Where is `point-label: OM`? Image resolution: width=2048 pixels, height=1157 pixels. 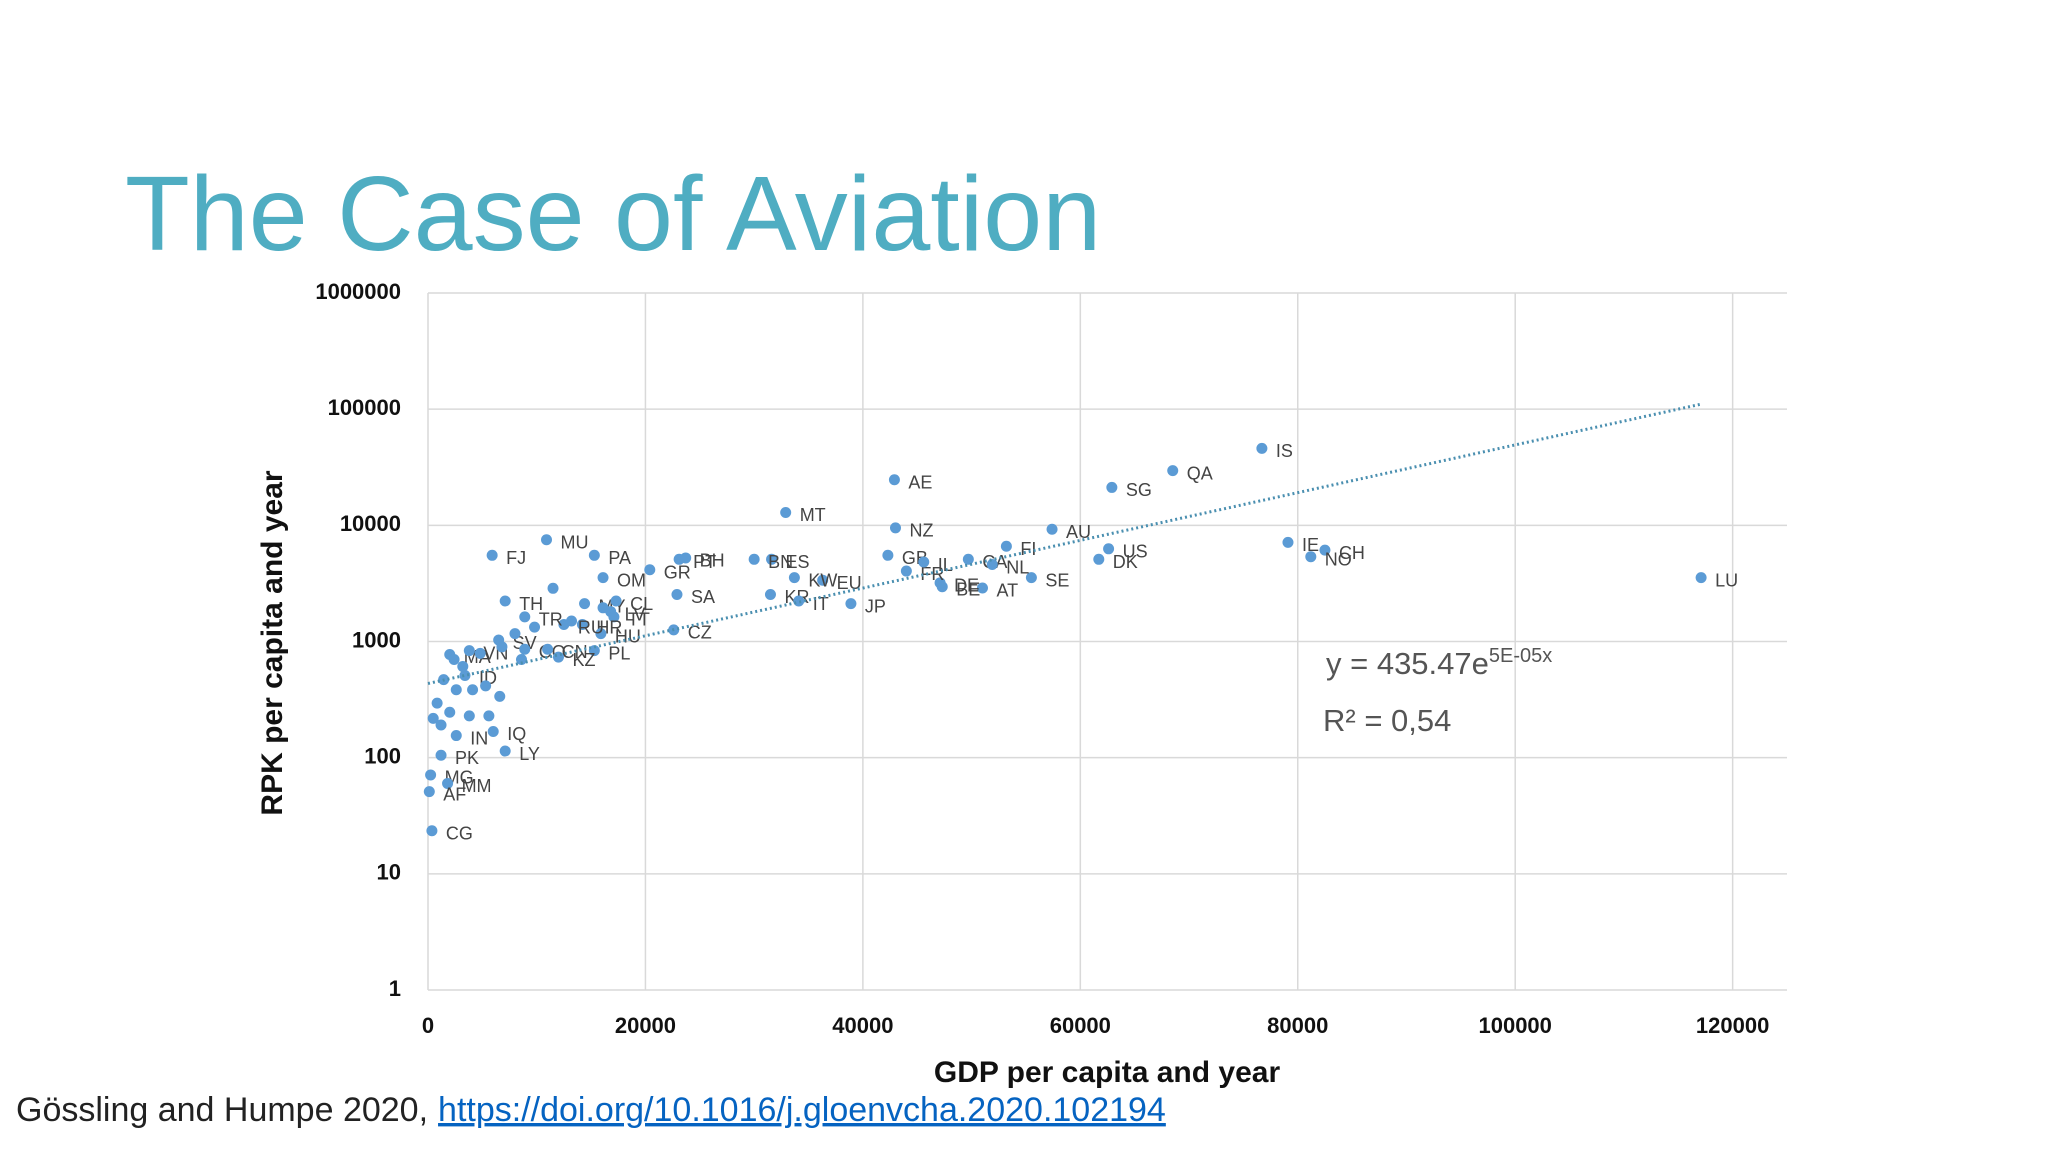
point-label: OM is located at coordinates (631, 580).